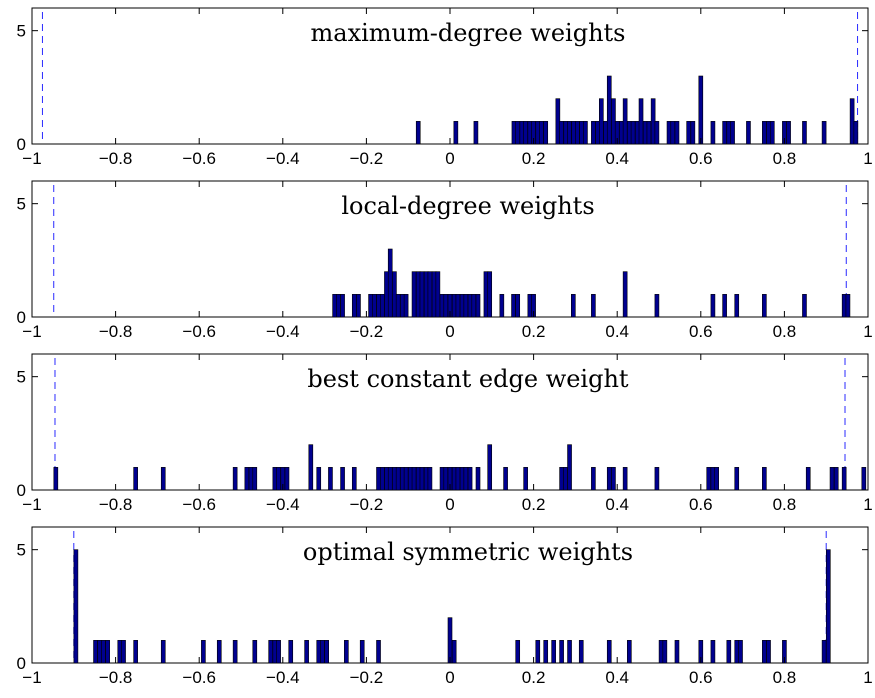 The image size is (875, 698). I want to click on x-tick-label: 0.4, so click(617, 504).